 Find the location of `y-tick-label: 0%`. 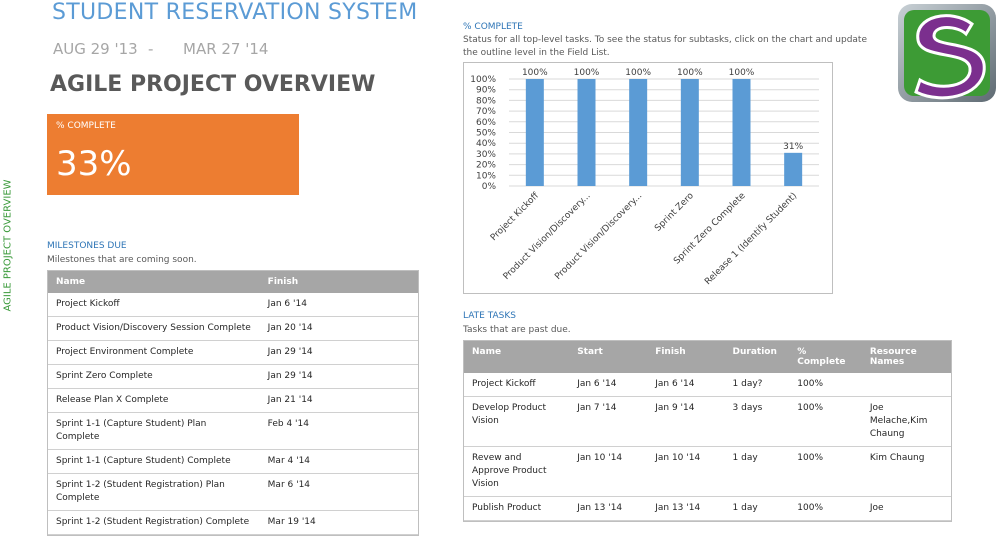

y-tick-label: 0% is located at coordinates (489, 187).